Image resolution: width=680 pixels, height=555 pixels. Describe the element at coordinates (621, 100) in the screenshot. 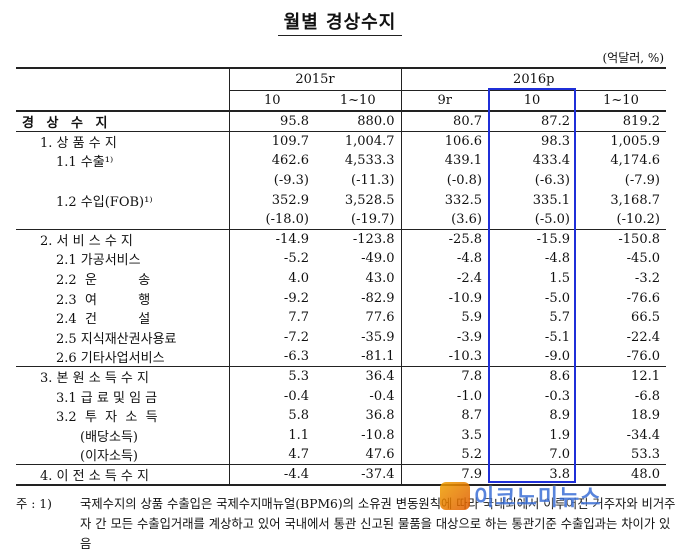

I see `header-col-5: 1~10` at that location.